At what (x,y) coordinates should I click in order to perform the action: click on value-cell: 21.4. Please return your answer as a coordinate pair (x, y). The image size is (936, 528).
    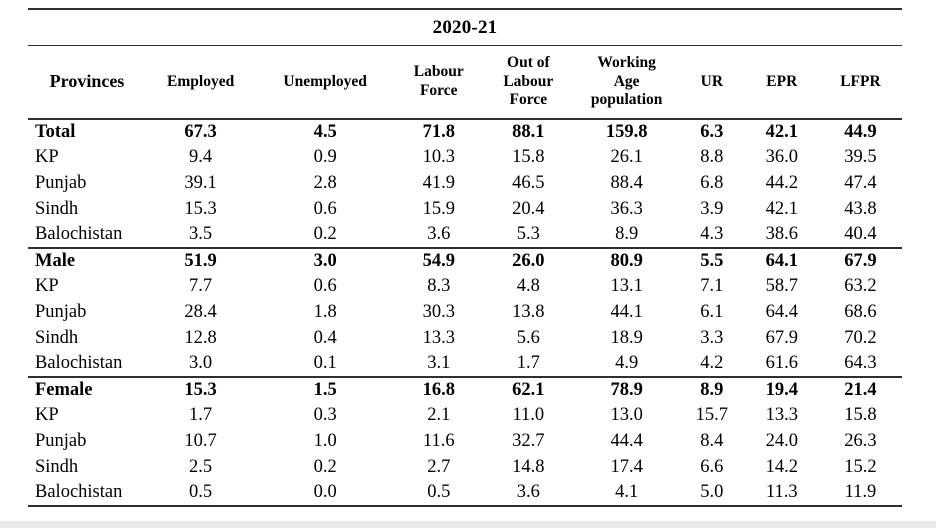
    Looking at the image, I should click on (860, 389).